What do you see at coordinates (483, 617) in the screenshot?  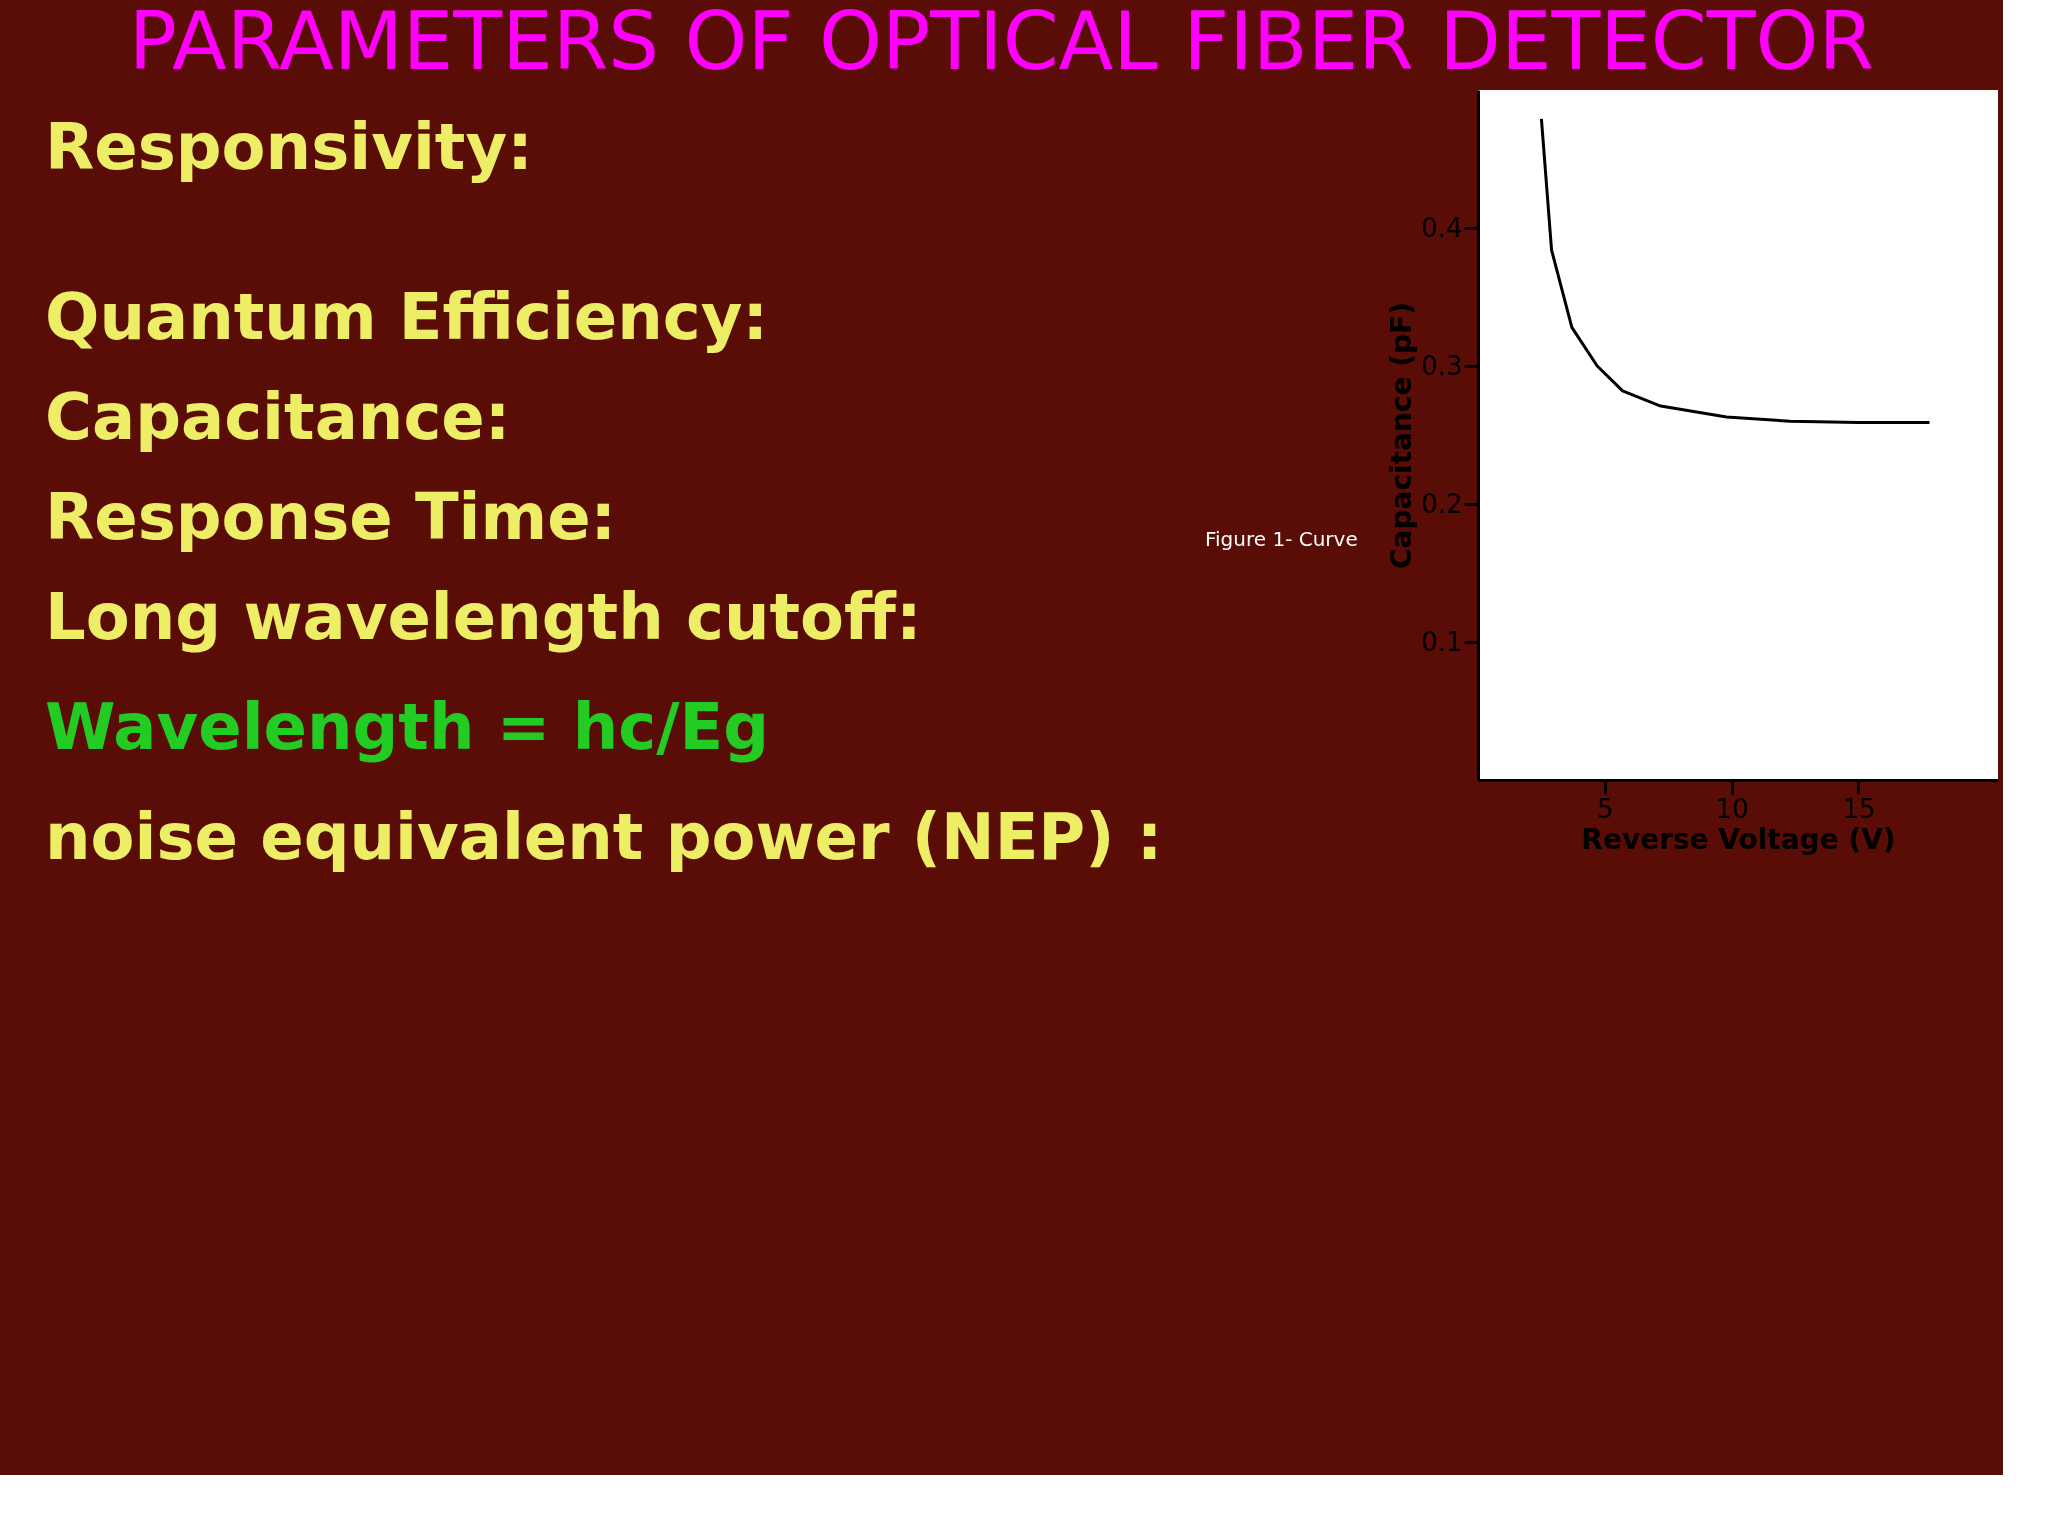 I see `text: Long wavelength cutoff:` at bounding box center [483, 617].